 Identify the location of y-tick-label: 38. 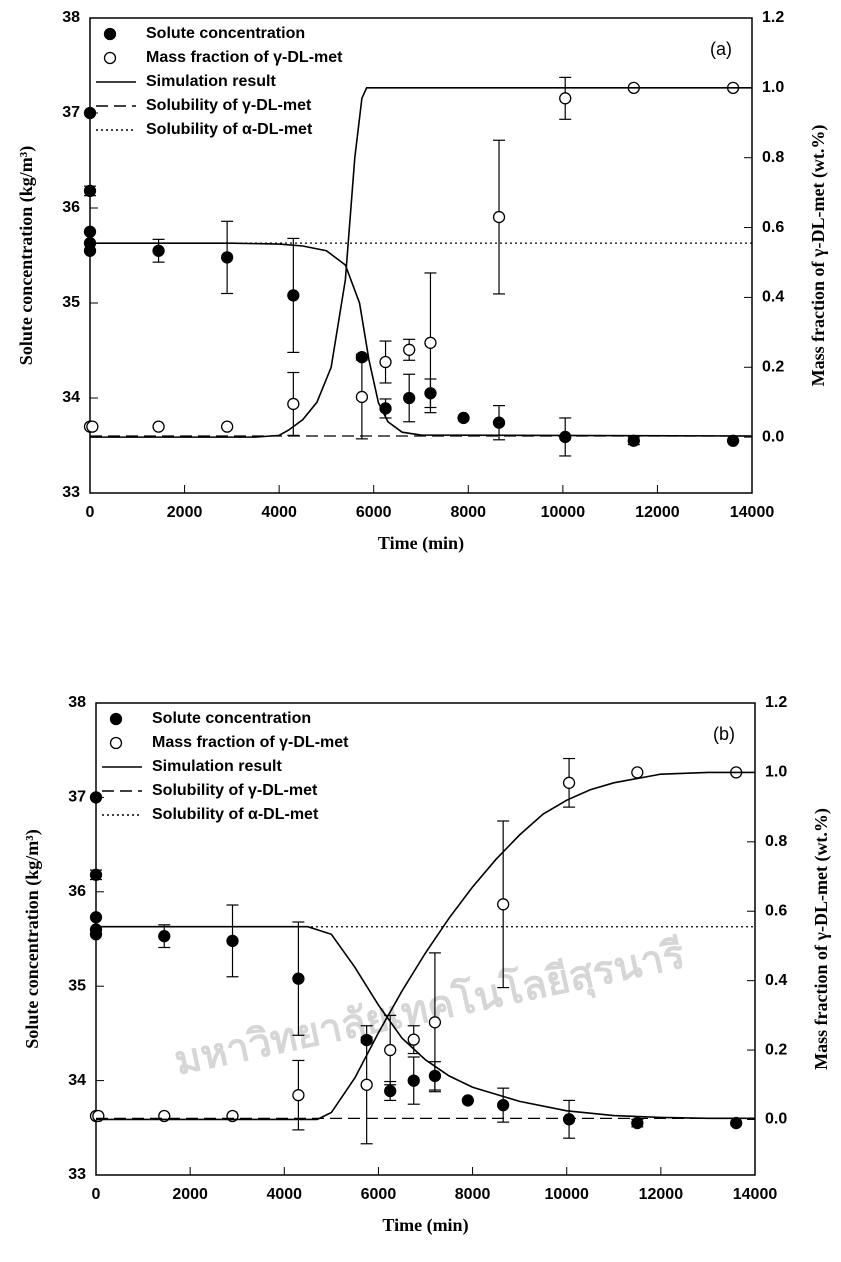
(71, 17).